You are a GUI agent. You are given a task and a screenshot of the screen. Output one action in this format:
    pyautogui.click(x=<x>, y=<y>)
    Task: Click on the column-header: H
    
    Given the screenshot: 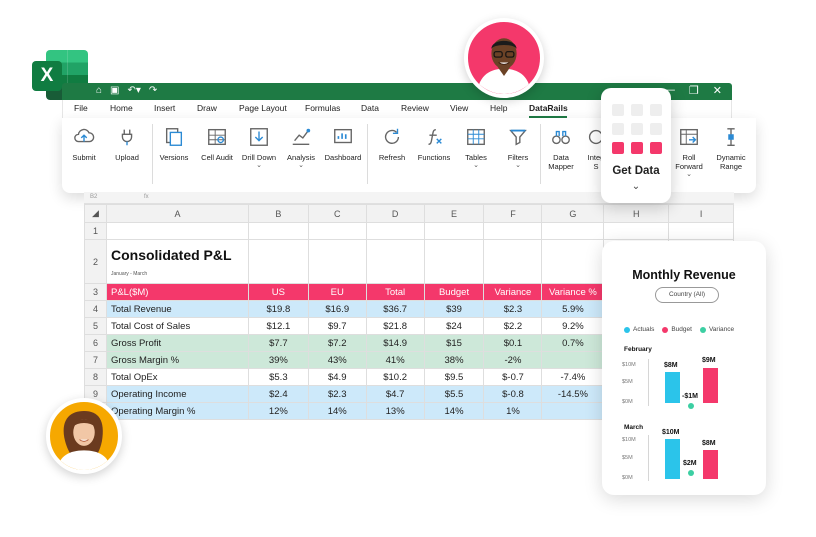 What is the action you would take?
    pyautogui.click(x=636, y=213)
    